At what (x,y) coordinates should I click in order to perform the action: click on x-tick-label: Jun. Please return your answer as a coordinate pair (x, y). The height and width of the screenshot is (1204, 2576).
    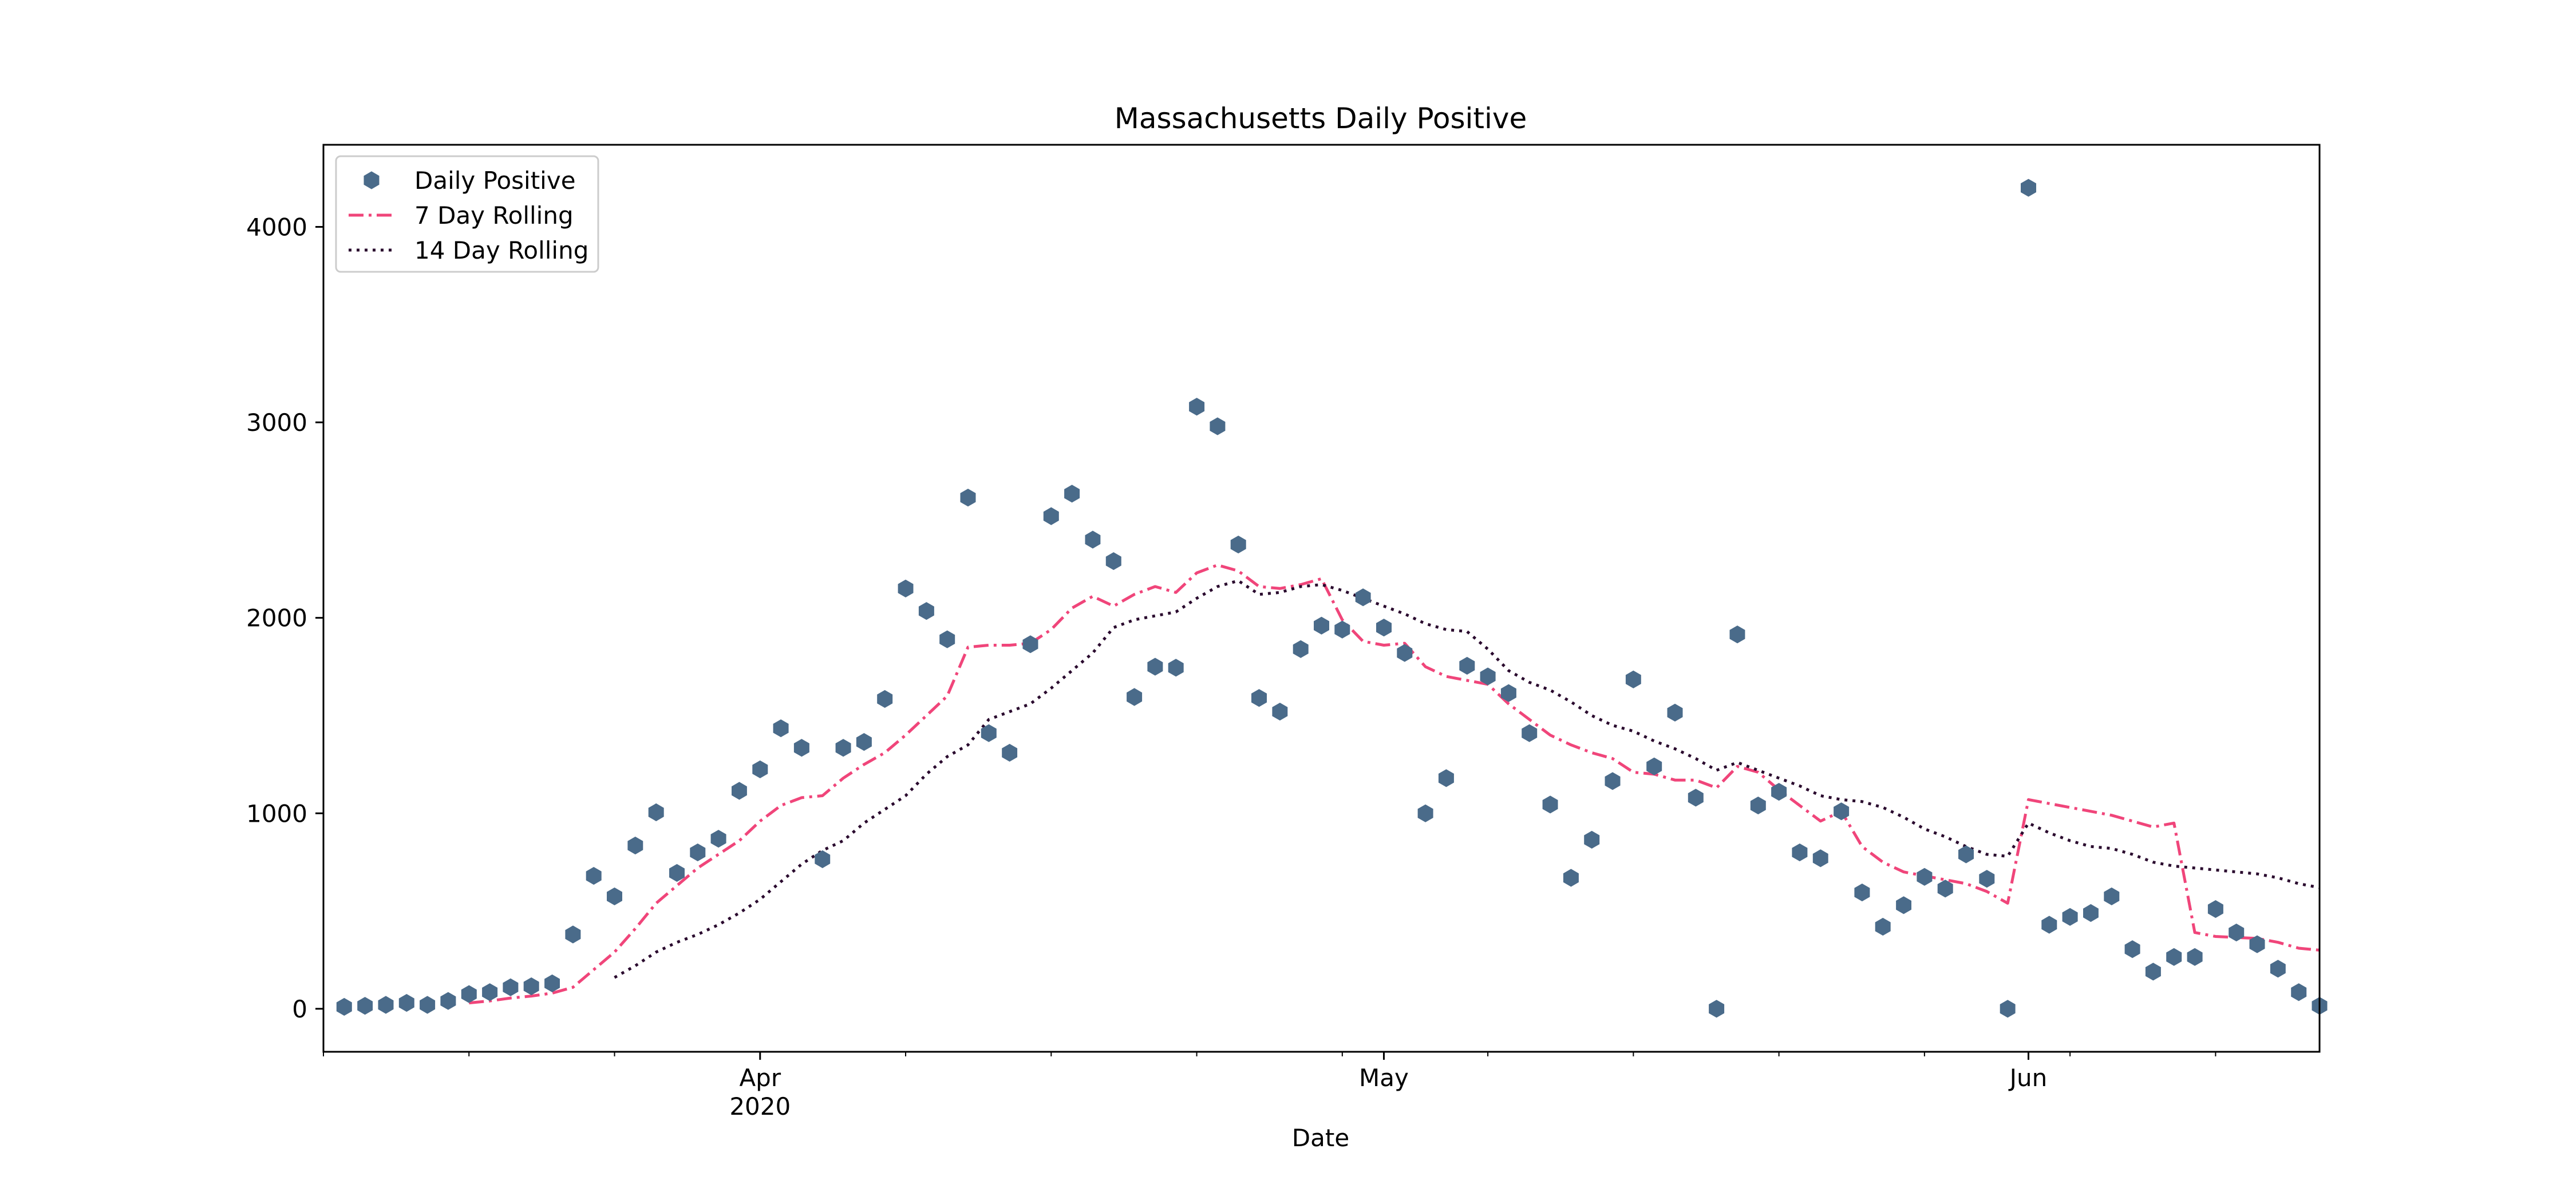
    Looking at the image, I should click on (2028, 1078).